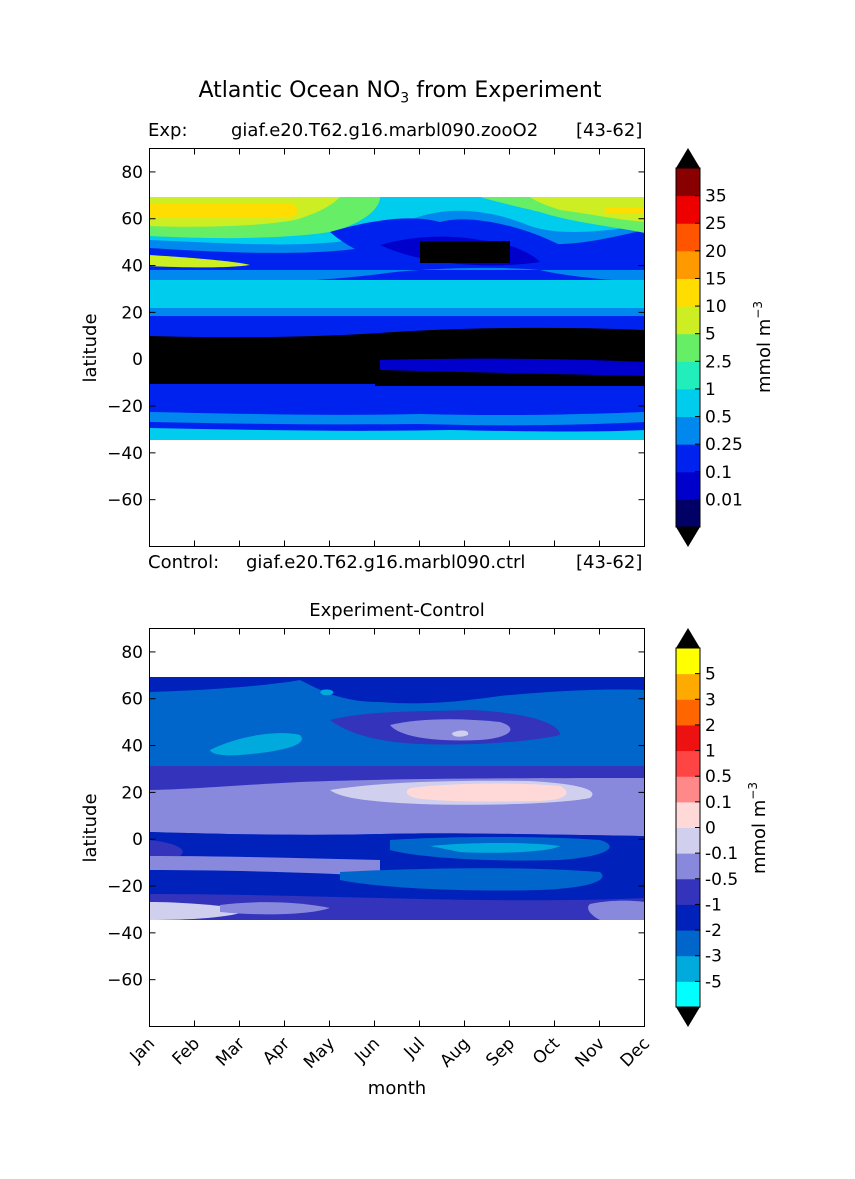 Image resolution: width=855 pixels, height=1179 pixels. What do you see at coordinates (465, 252) in the screenshot?
I see `band-min-nh` at bounding box center [465, 252].